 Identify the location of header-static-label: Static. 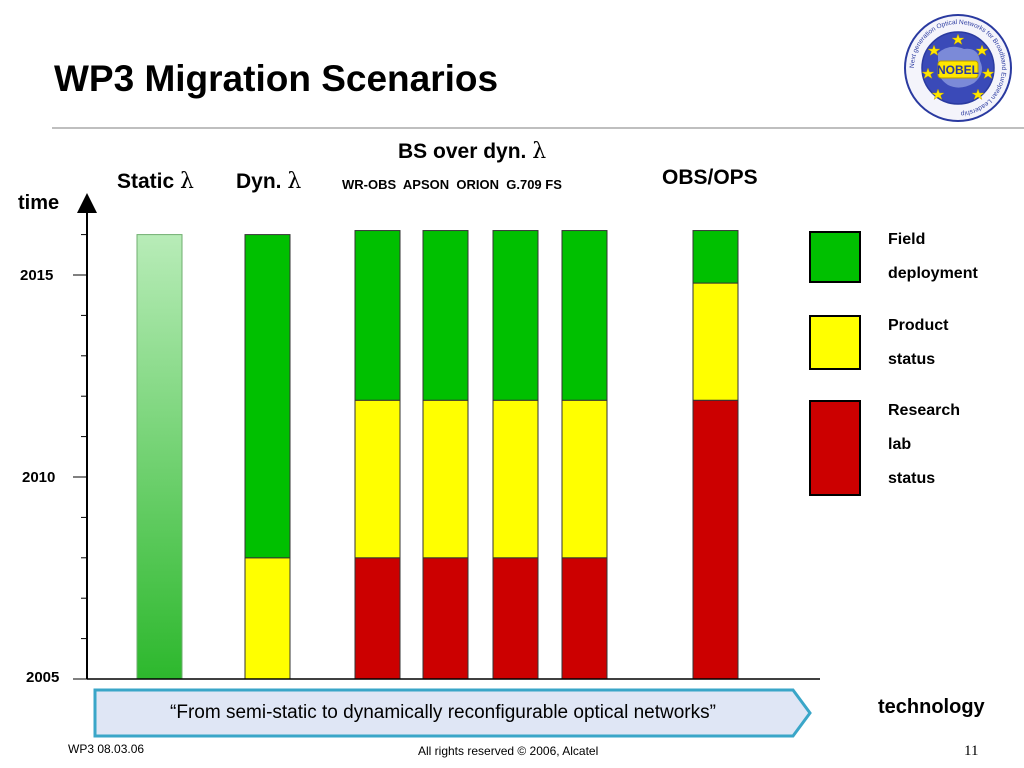
(146, 181).